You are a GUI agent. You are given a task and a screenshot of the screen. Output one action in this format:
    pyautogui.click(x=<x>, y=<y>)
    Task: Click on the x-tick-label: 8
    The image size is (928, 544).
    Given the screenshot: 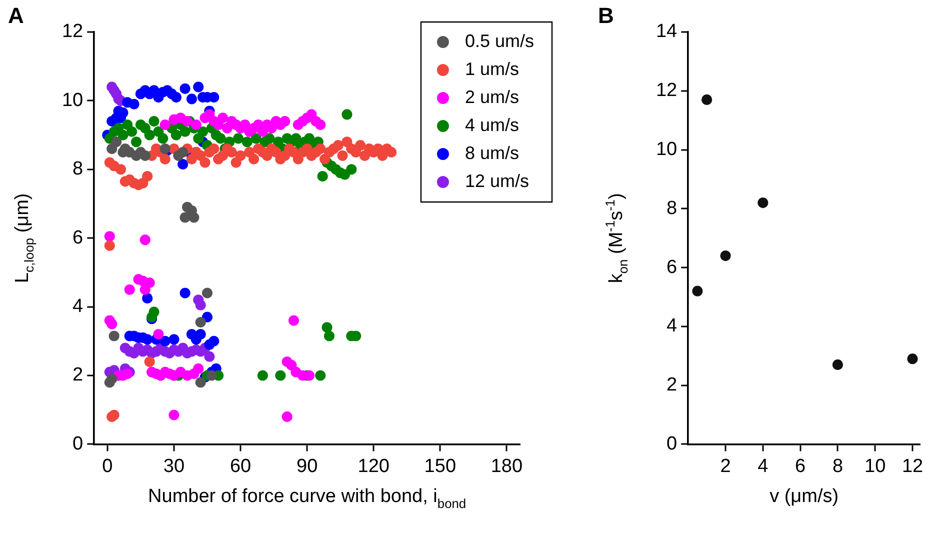 What is the action you would take?
    pyautogui.click(x=838, y=466)
    